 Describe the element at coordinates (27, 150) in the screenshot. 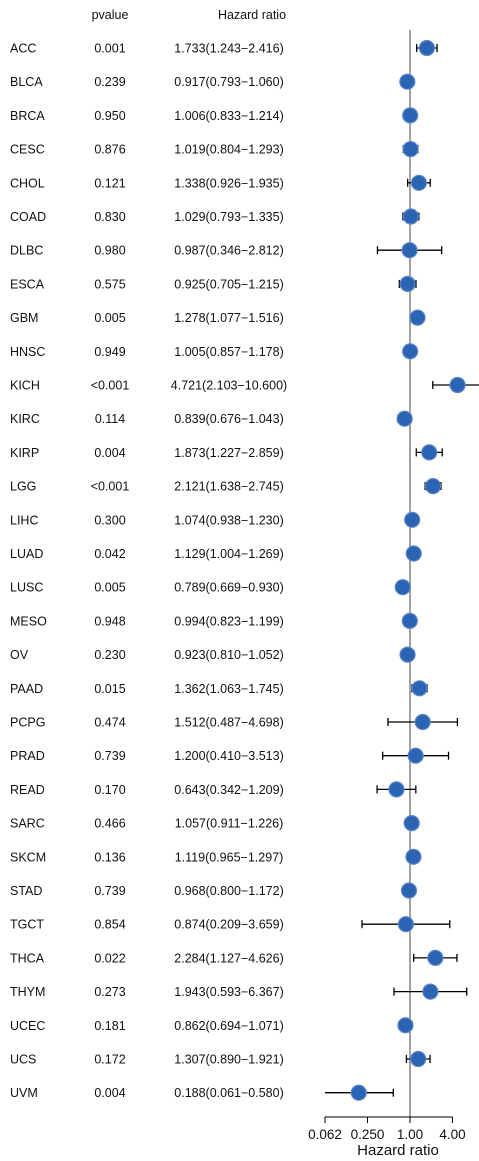

I see `row-label-cesc: CESC` at that location.